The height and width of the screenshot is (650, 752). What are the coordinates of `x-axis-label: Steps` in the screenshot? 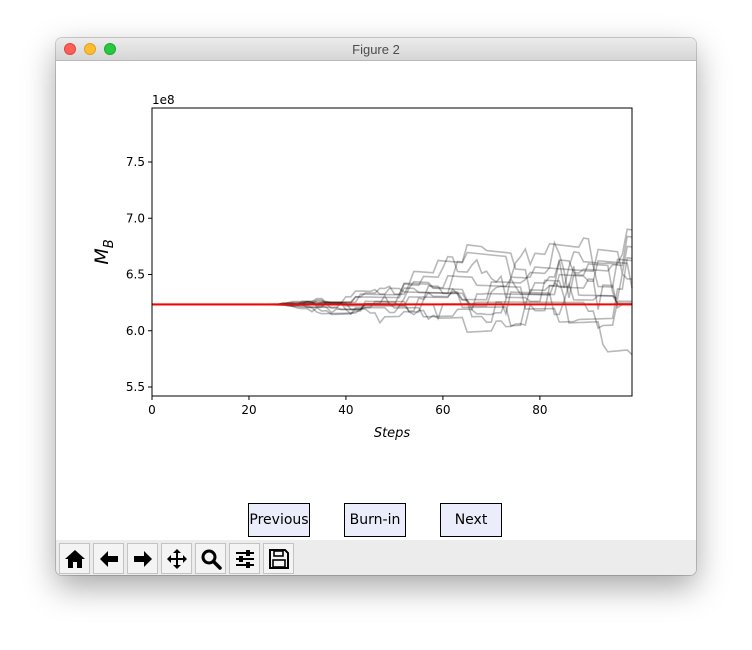 It's located at (392, 433).